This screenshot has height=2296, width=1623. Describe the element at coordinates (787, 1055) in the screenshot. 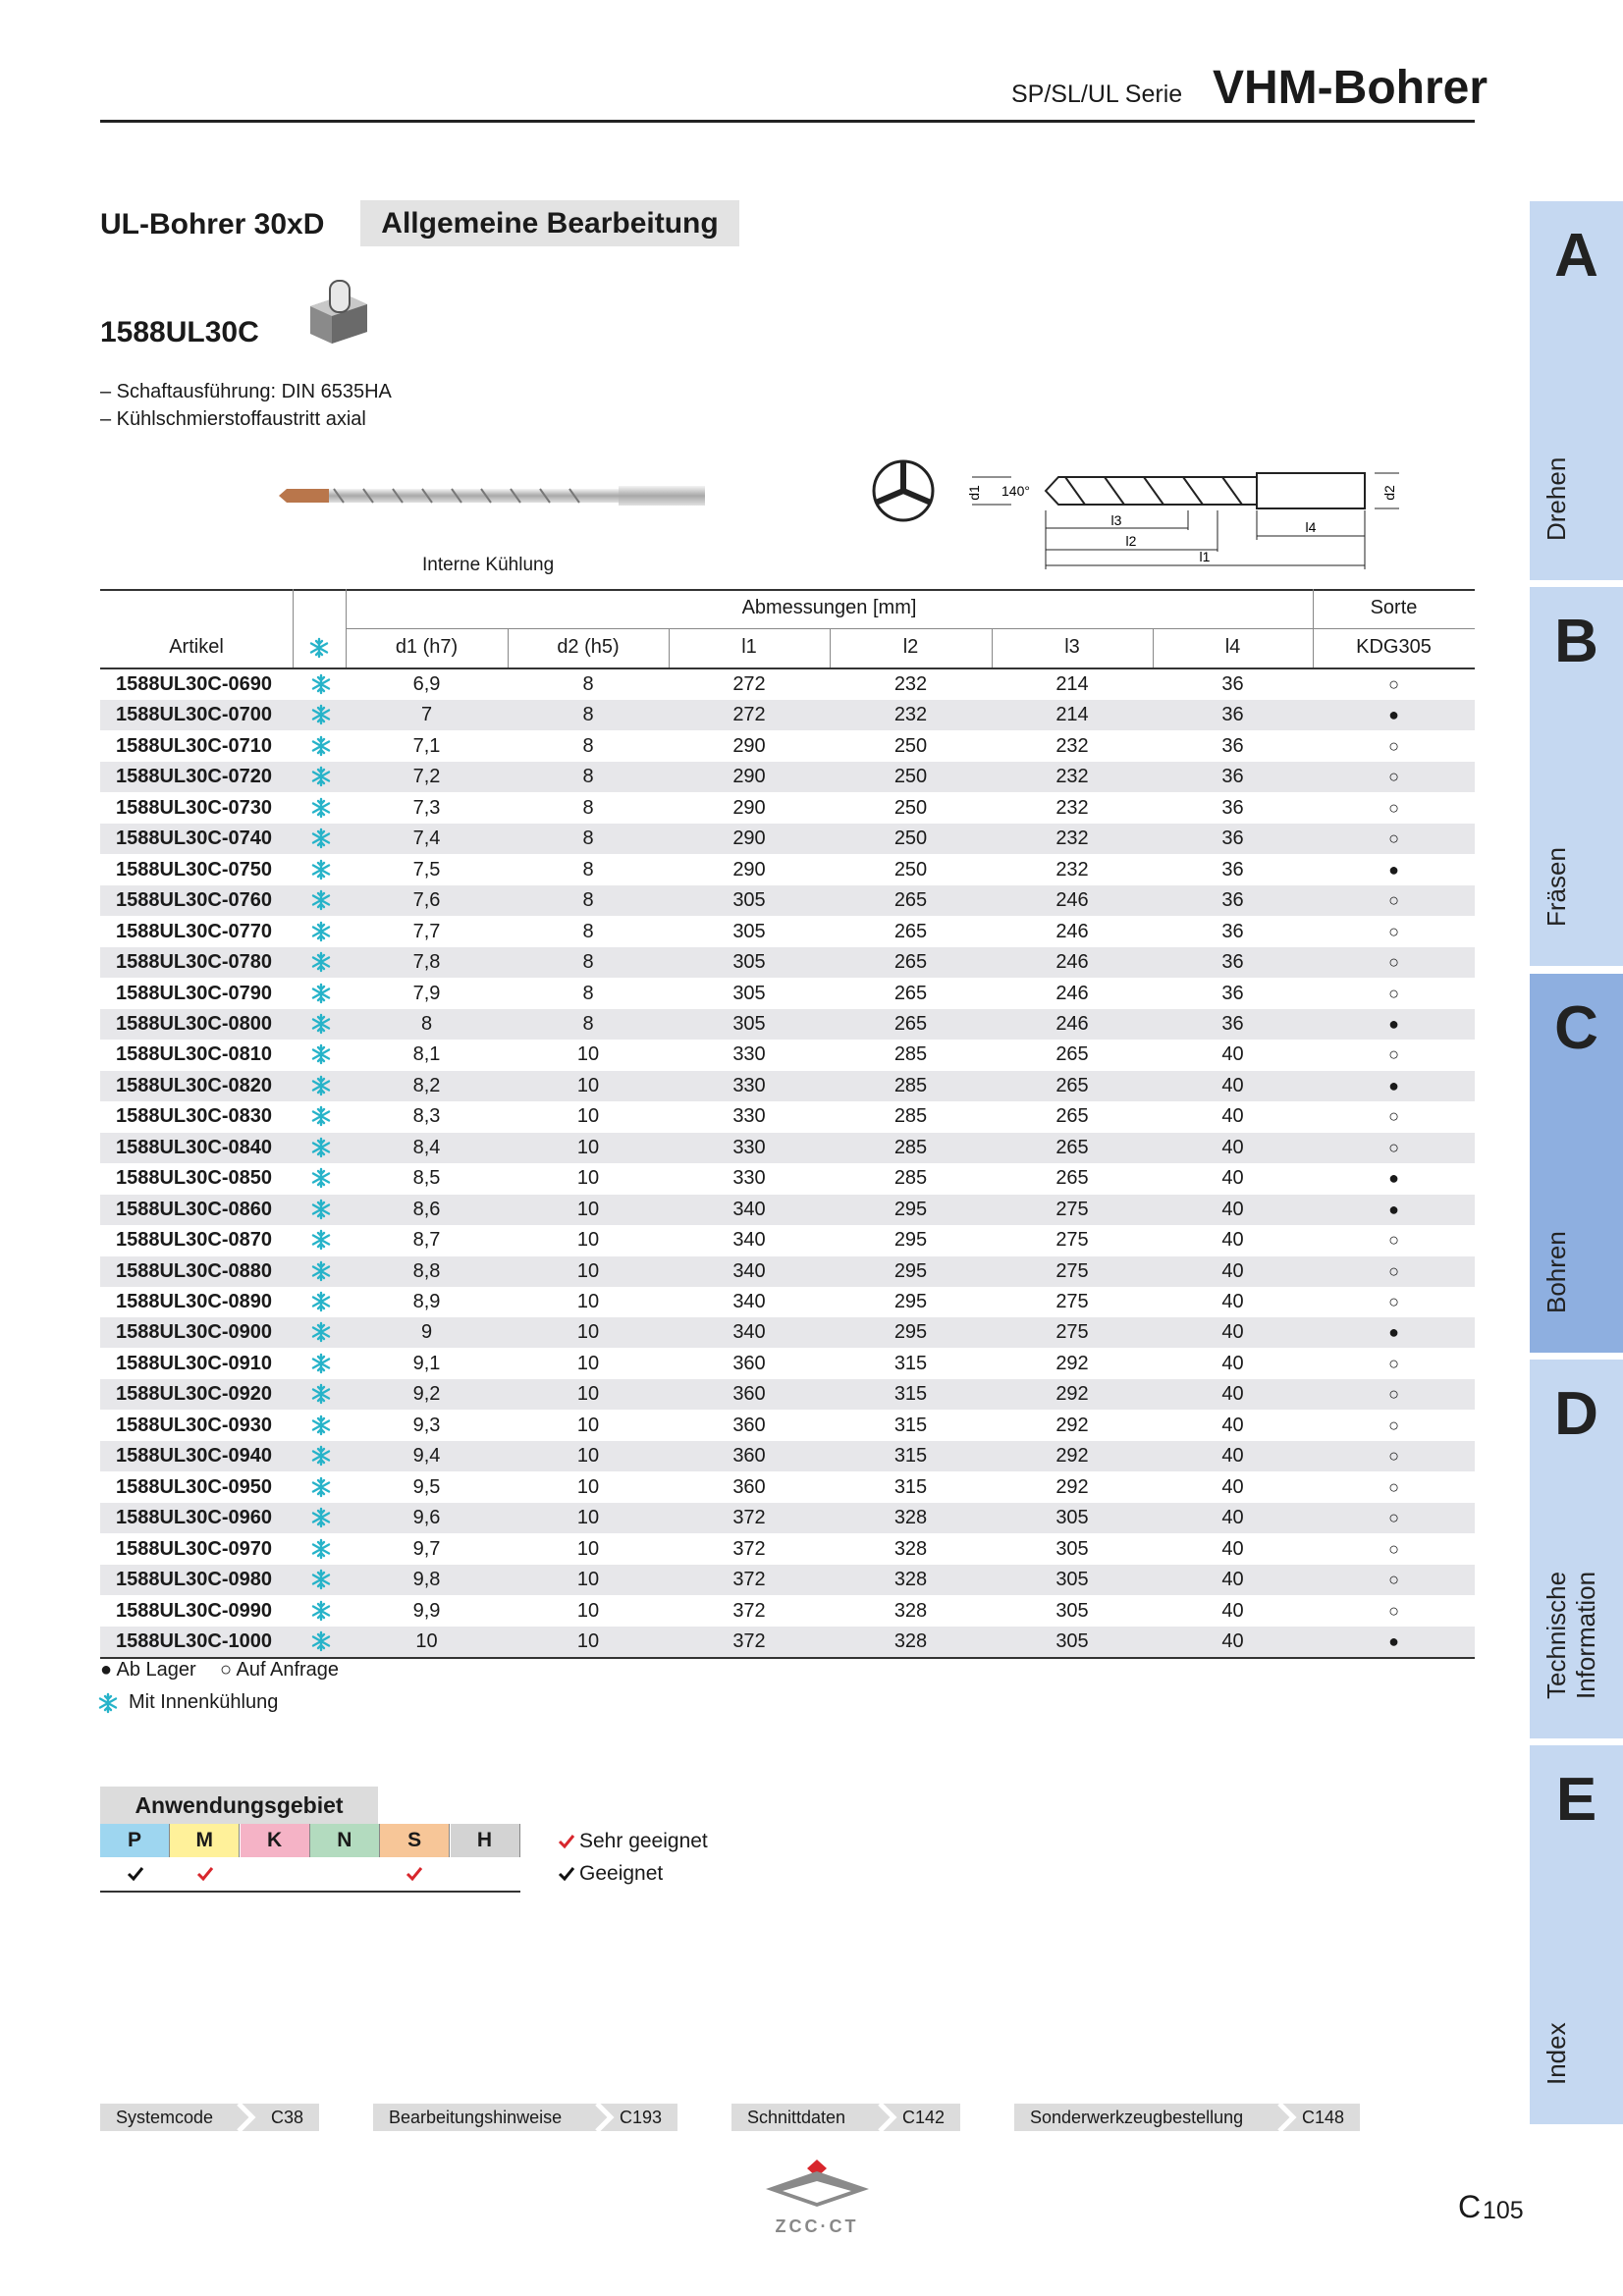

I see `table-row: 1588UL30C-0810 8,1 10 330 285 265 40 ○` at that location.